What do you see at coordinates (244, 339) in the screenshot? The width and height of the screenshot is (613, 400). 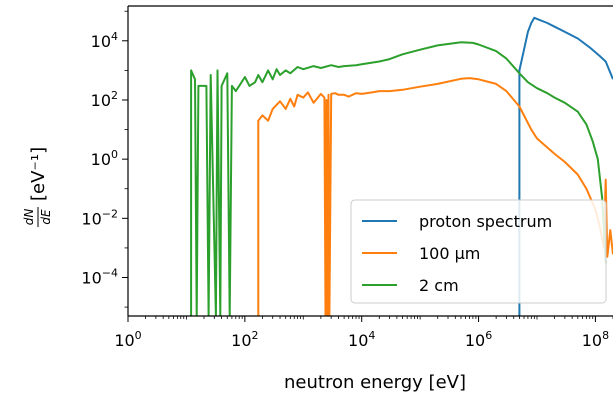 I see `x-tick-label-1: 10²` at bounding box center [244, 339].